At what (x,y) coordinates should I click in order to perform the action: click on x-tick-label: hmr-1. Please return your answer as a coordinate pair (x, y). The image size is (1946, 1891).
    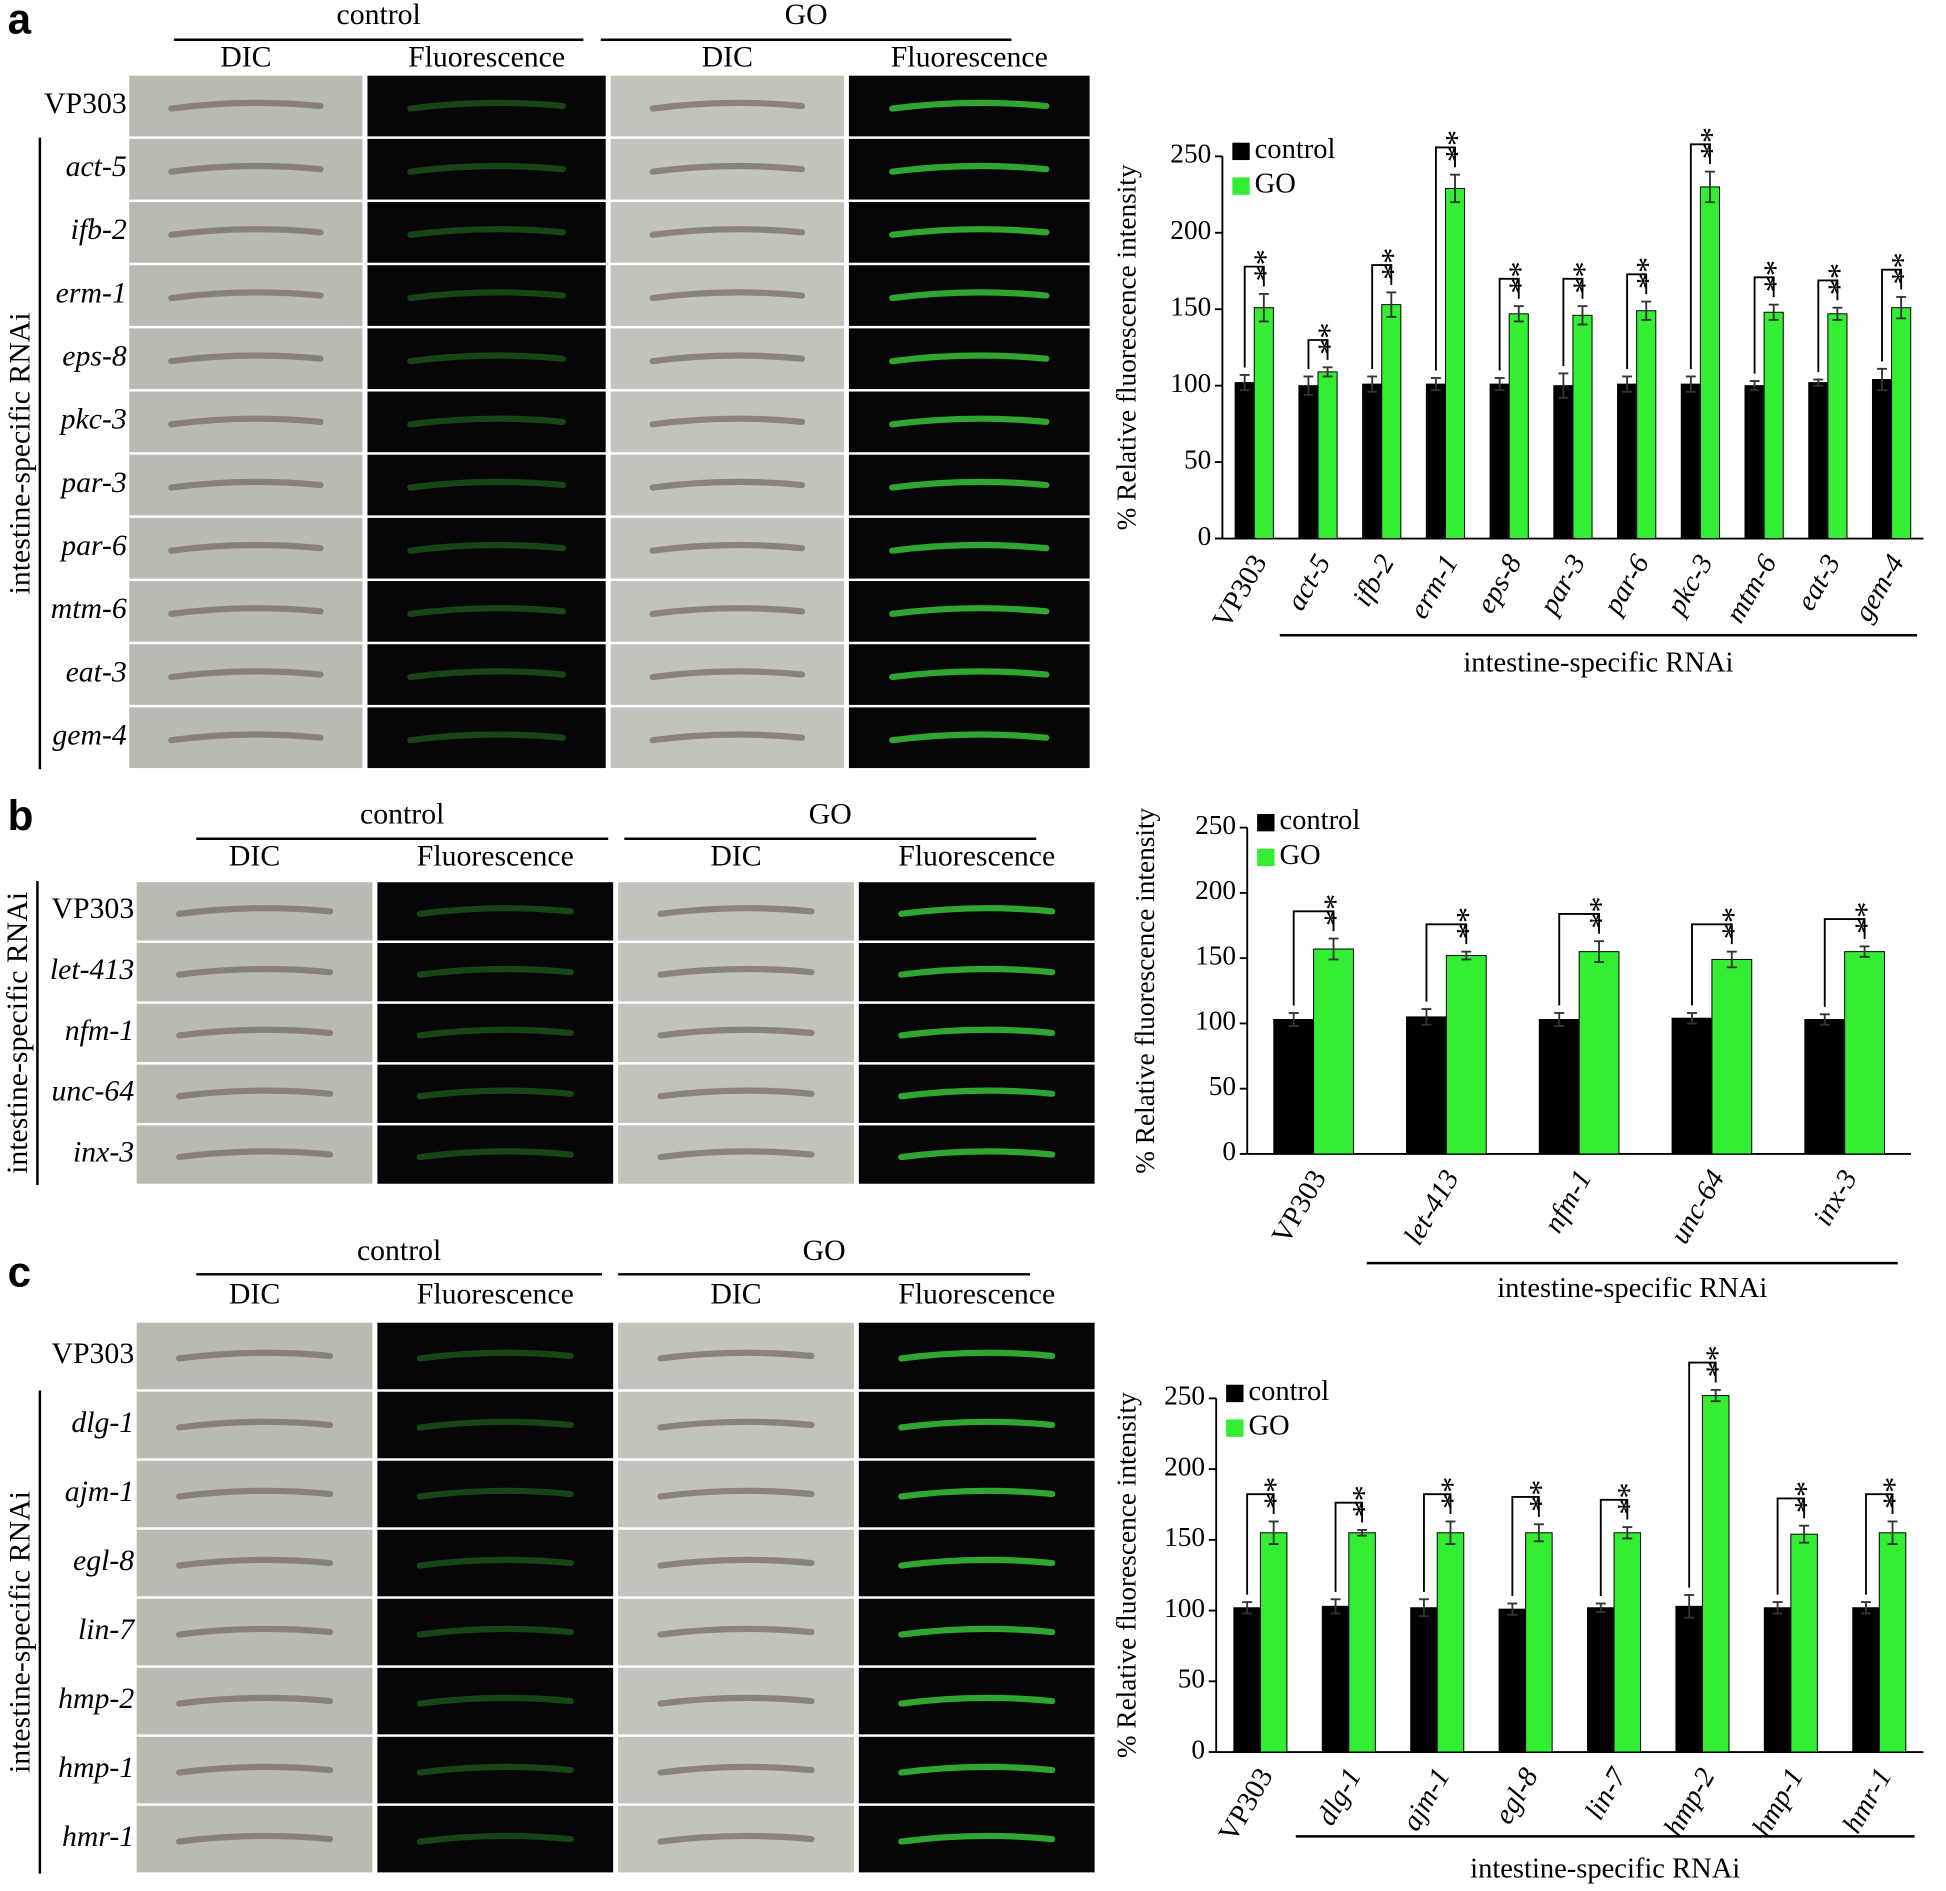
    Looking at the image, I should click on (1867, 1800).